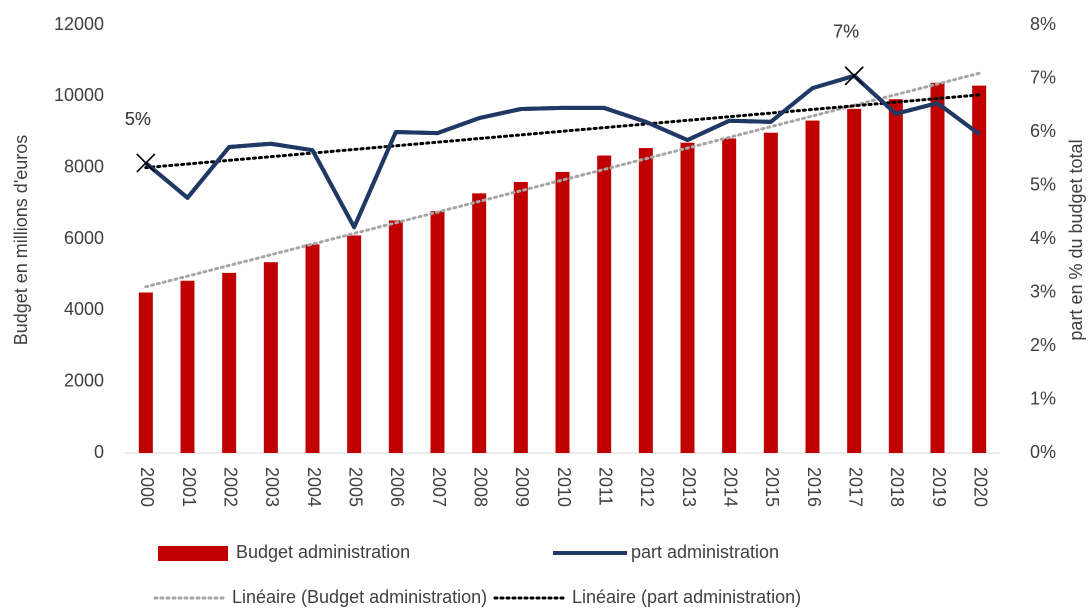 This screenshot has height=610, width=1091. What do you see at coordinates (1076, 239) in the screenshot?
I see `y2-axis-title: part en % du budget total` at bounding box center [1076, 239].